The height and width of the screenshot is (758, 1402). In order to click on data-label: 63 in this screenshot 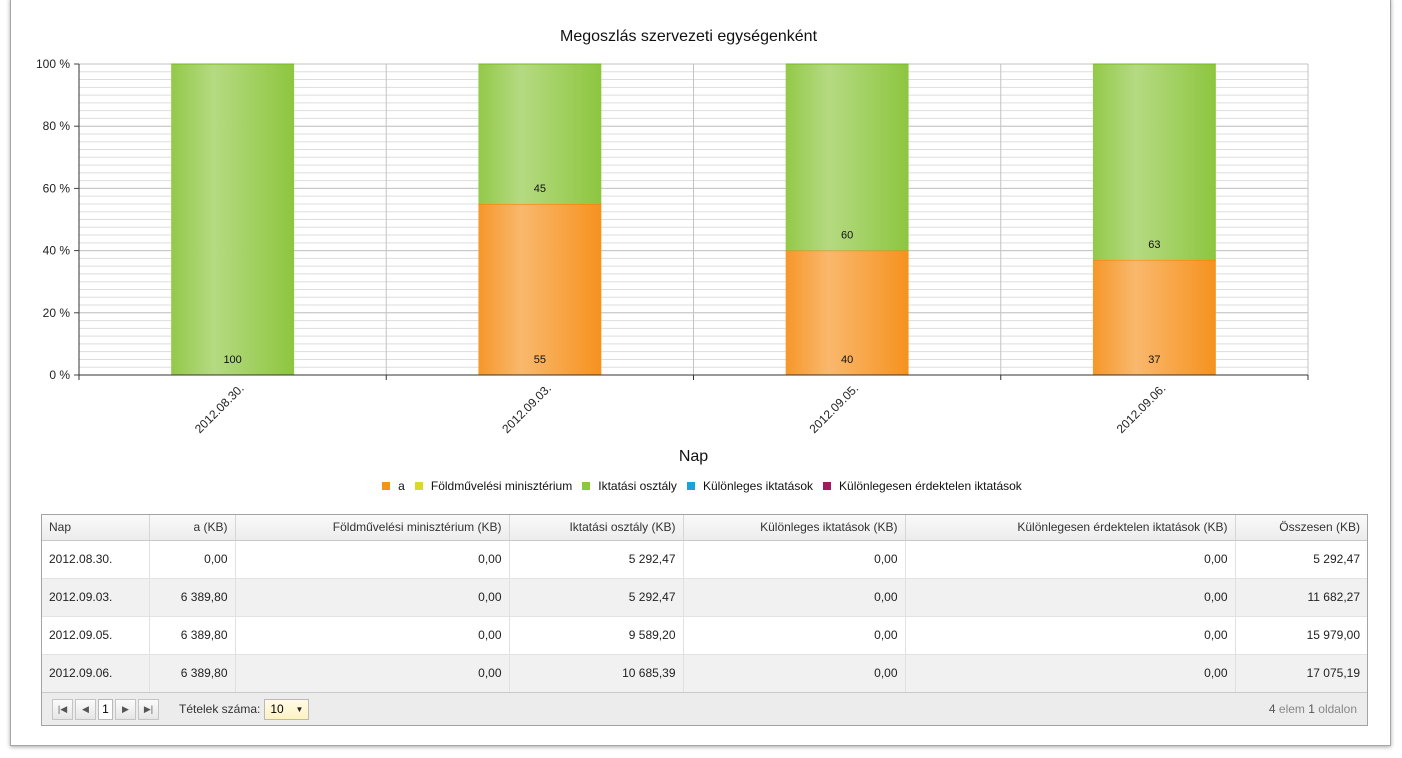, I will do `click(1154, 245)`.